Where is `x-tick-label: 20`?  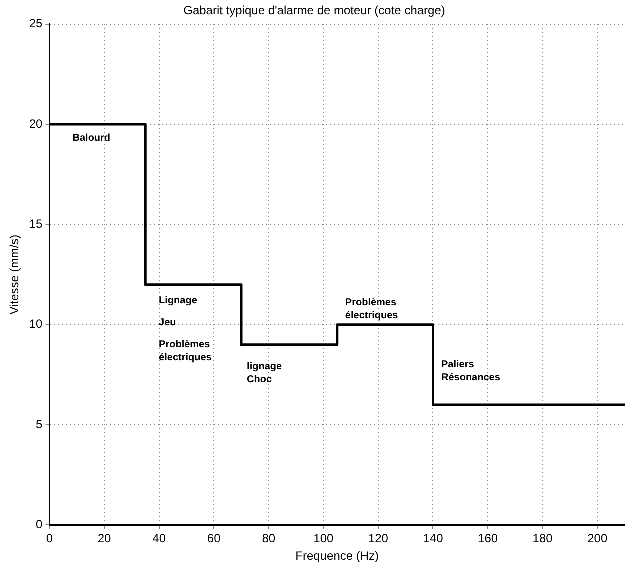
x-tick-label: 20 is located at coordinates (105, 539).